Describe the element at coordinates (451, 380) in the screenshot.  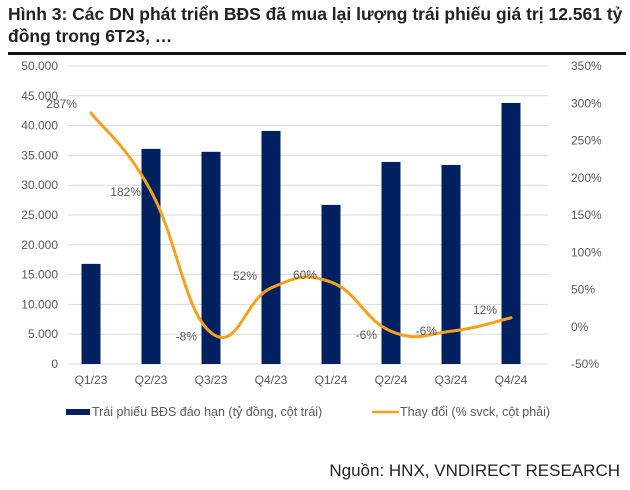
I see `x-tick: Q3/24` at that location.